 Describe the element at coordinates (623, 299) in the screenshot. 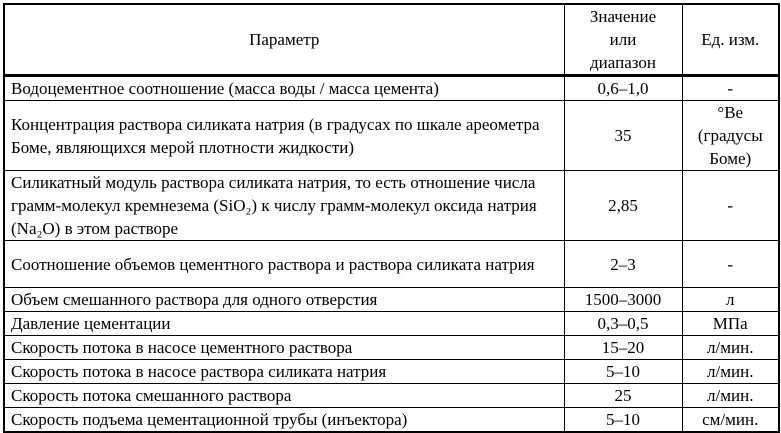

I see `value-cell: 1500–3000` at that location.